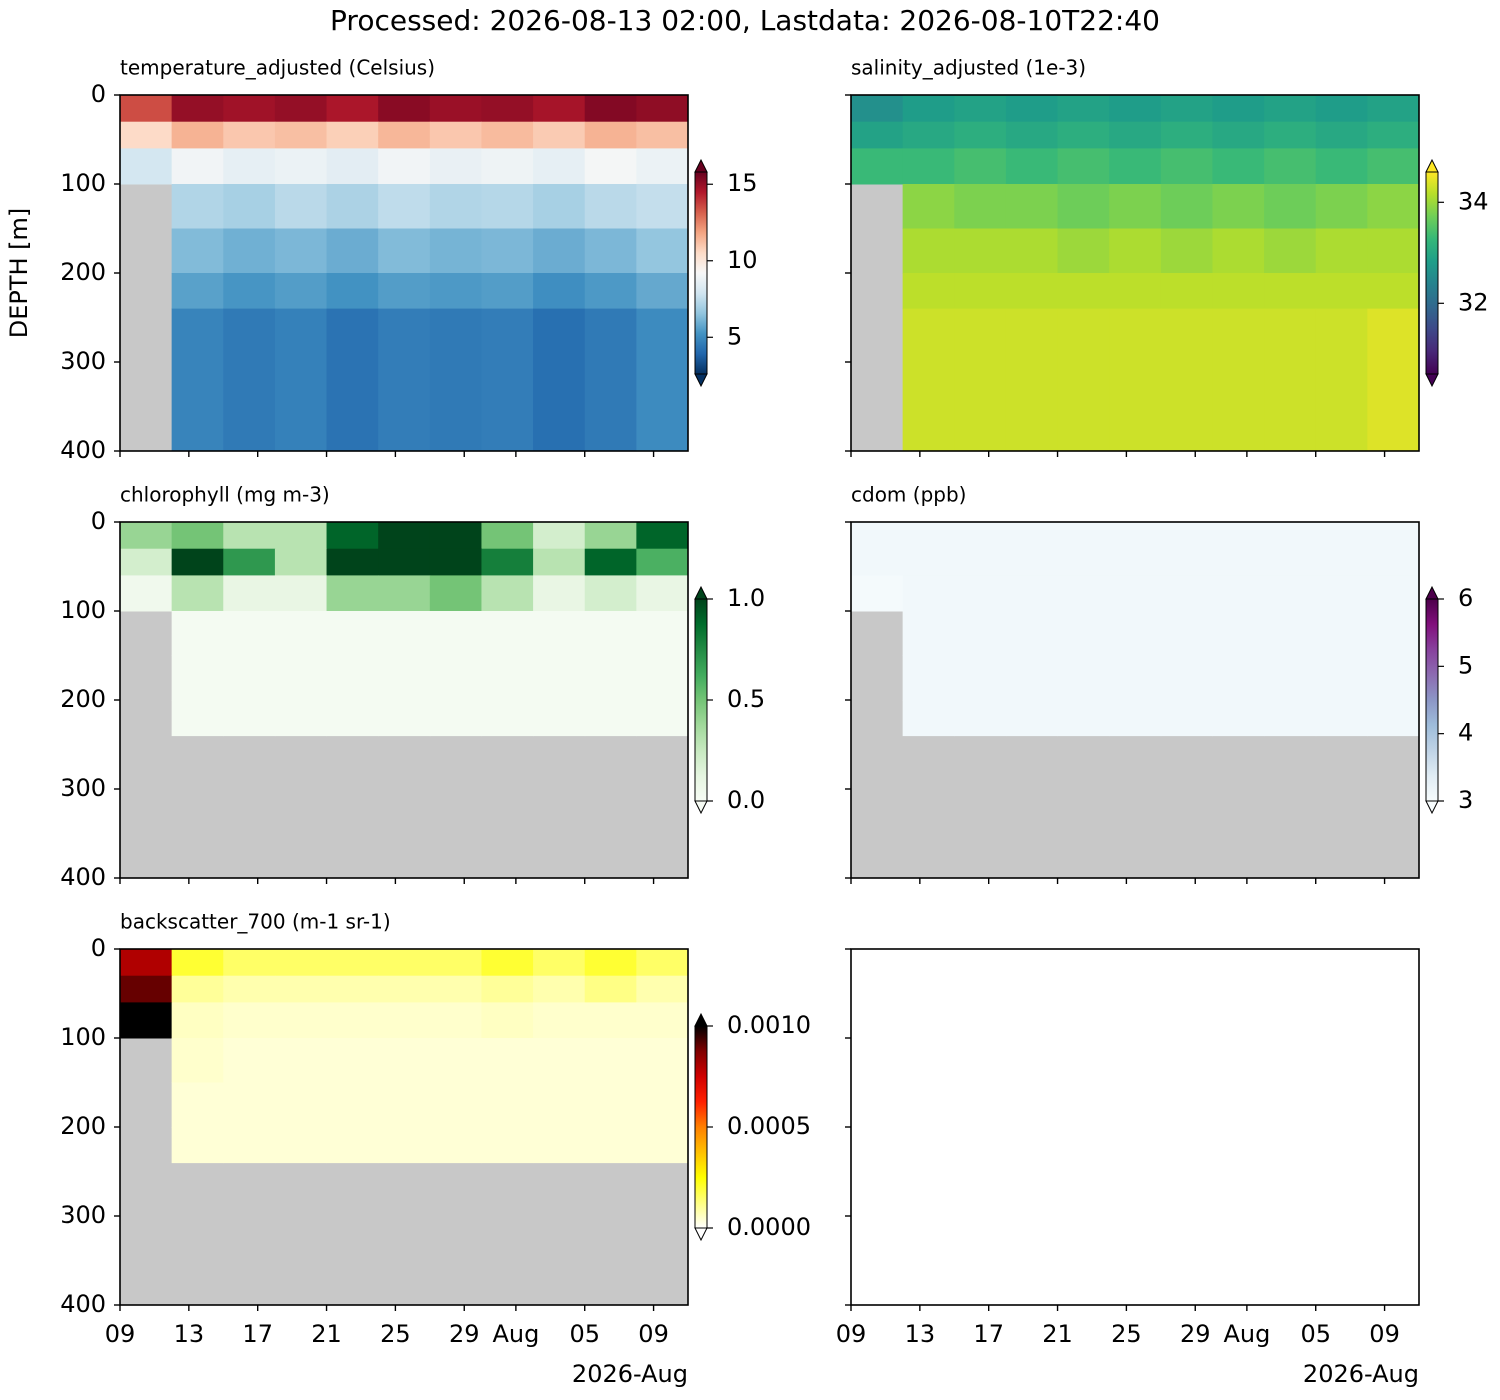 This screenshot has height=1400, width=1500. Describe the element at coordinates (701, 592) in the screenshot. I see `colorbar-extend-max` at that location.